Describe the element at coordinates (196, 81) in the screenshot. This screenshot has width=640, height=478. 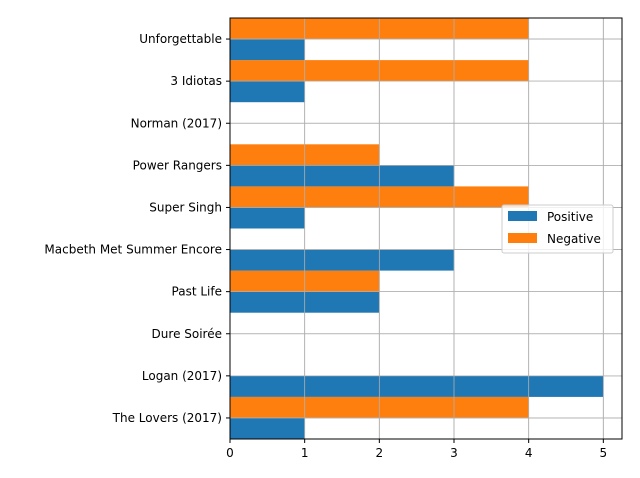
I see `y-tick-label: 3 Idiotas` at that location.